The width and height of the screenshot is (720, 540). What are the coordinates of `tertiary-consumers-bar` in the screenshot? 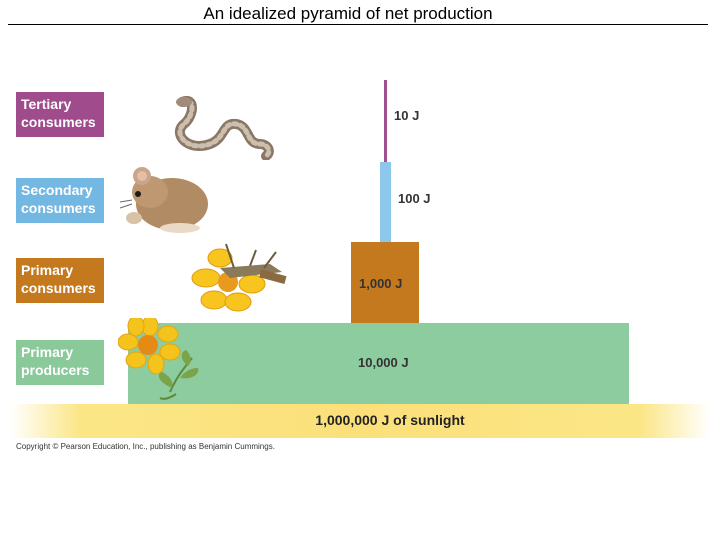 It's located at (385, 121).